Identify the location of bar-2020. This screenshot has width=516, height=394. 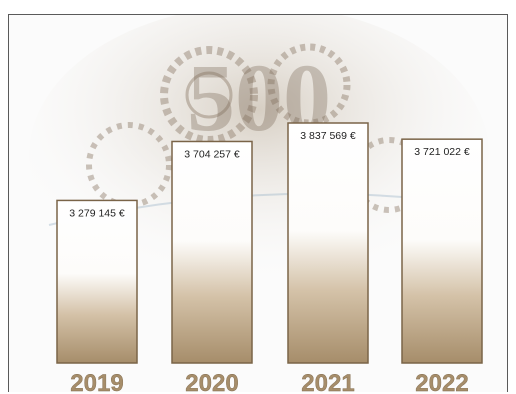
(212, 252).